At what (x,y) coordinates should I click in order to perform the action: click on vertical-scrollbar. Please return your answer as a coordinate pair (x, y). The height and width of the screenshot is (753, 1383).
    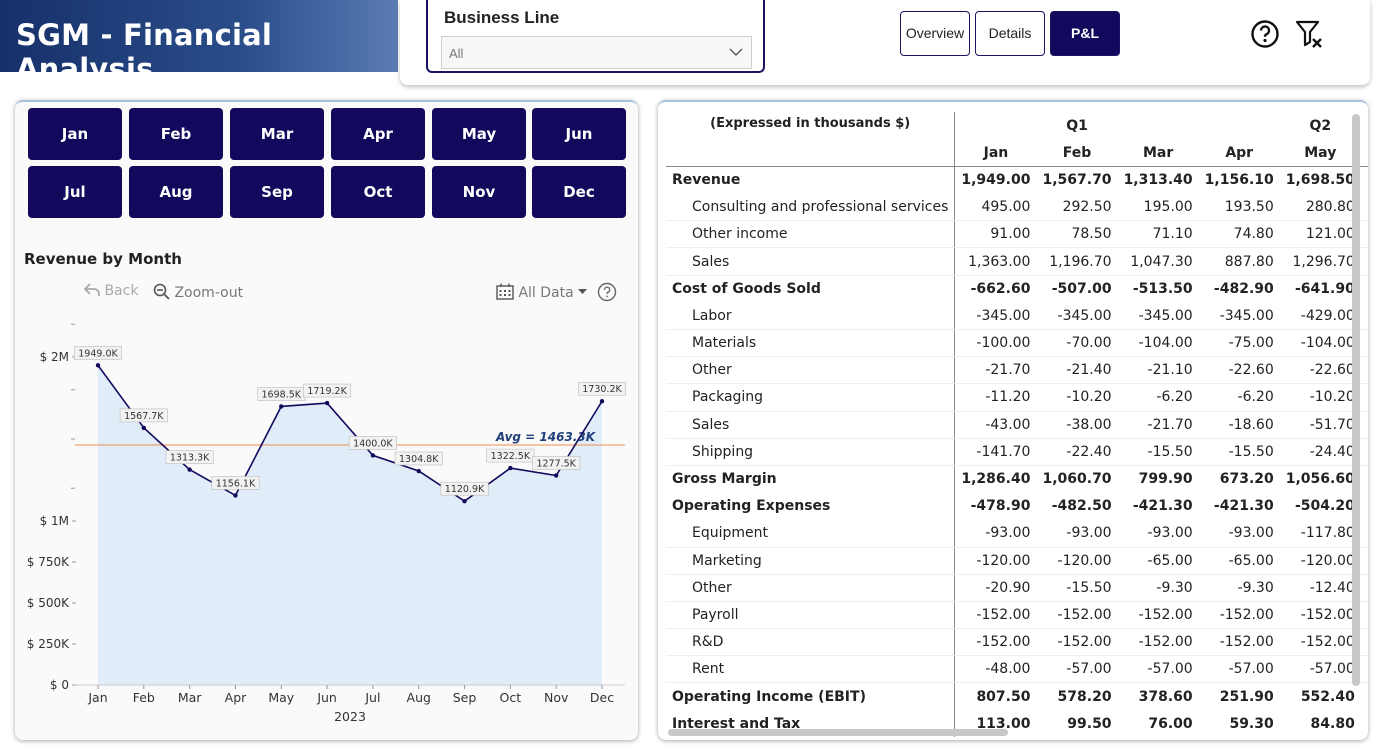
    Looking at the image, I should click on (1356, 400).